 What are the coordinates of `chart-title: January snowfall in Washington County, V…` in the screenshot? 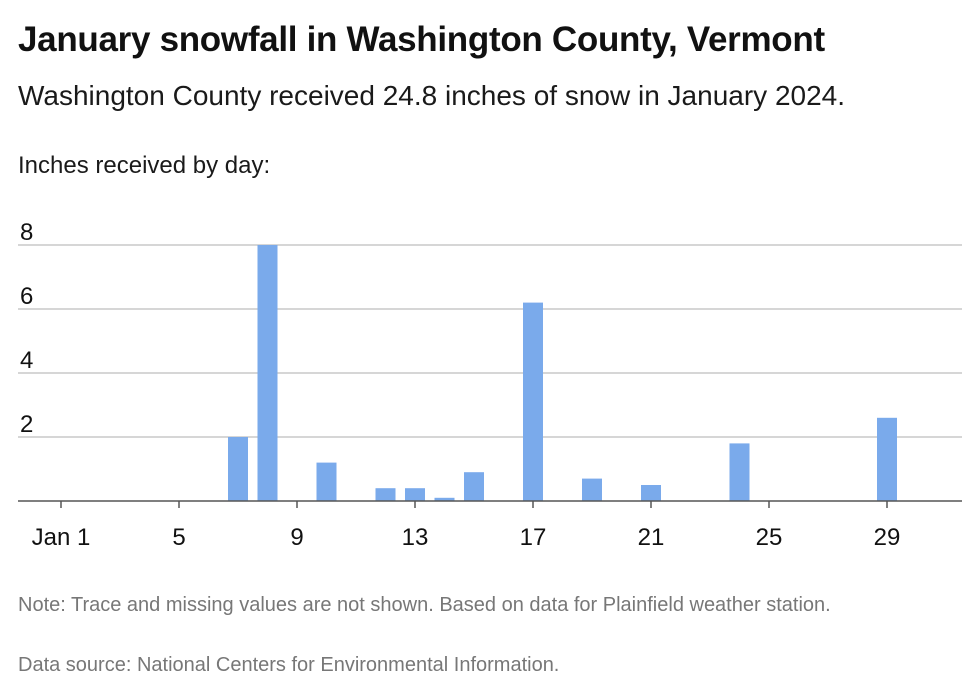 It's located at (421, 39).